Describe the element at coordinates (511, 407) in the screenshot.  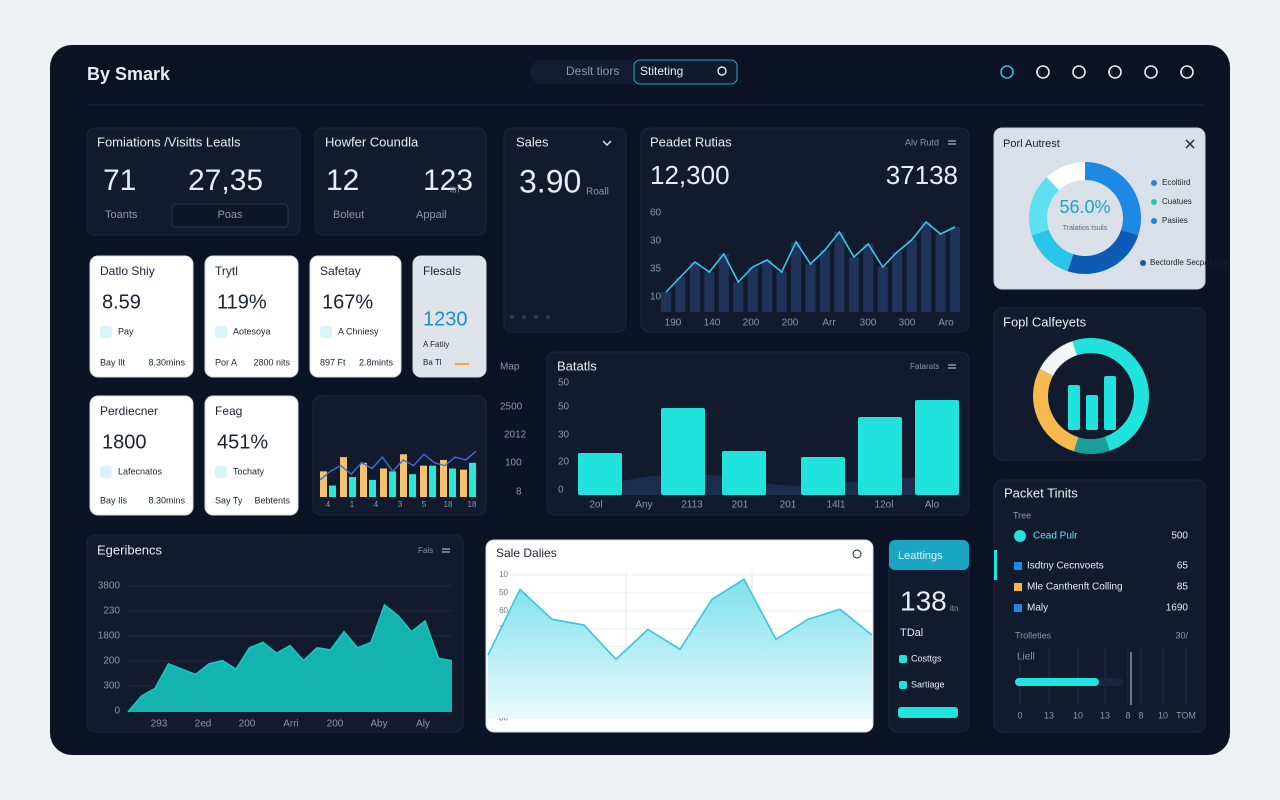
I see `label: 2500` at that location.